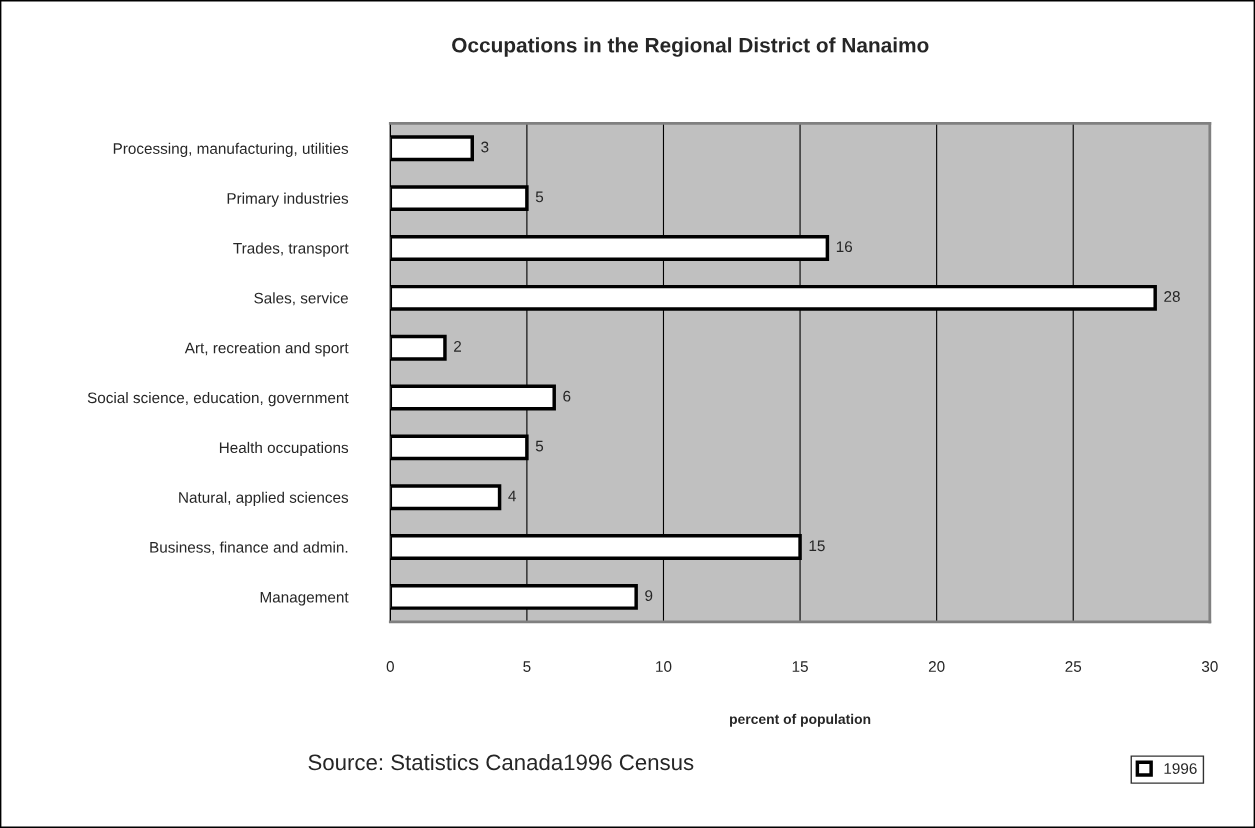  Describe the element at coordinates (288, 199) in the screenshot. I see `y-tick-label: Primary industries` at that location.